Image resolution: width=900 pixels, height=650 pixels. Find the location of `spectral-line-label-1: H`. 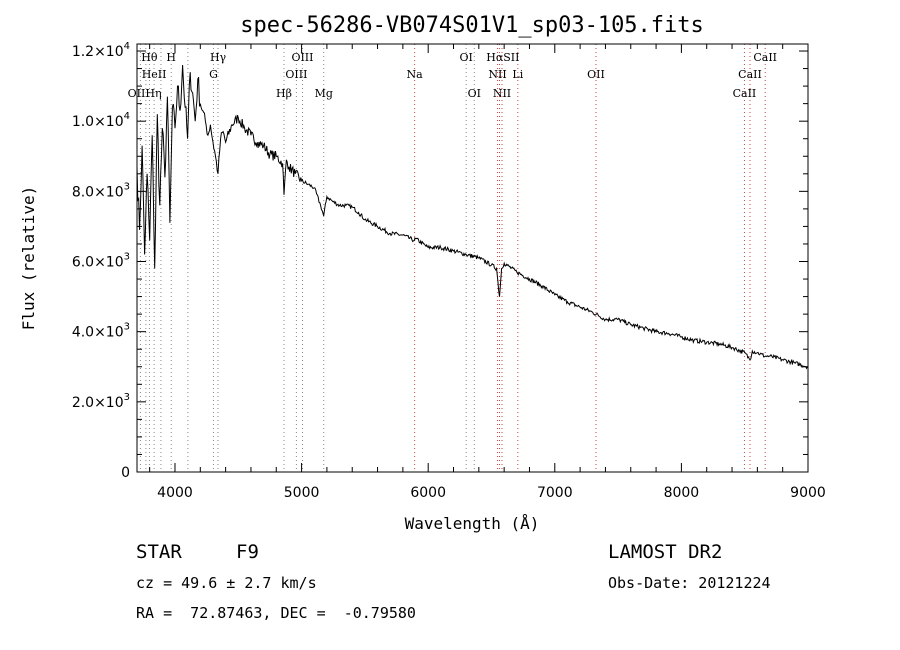

spectral-line-label-1: H is located at coordinates (171, 57).